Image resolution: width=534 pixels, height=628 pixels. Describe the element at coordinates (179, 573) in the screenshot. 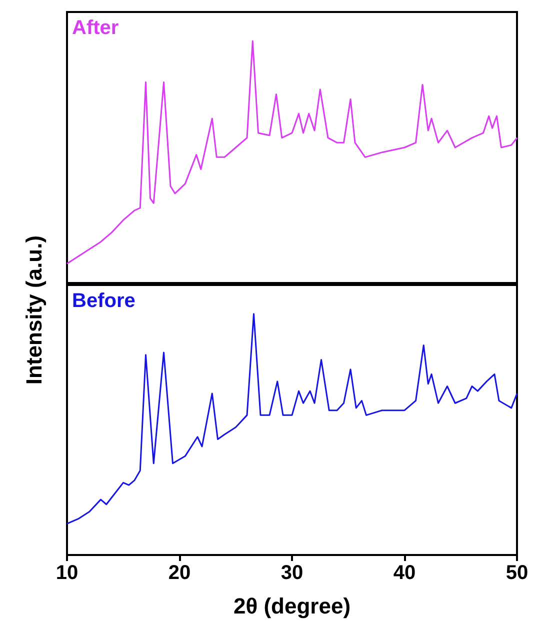

I see `x-tick-label: 20` at that location.